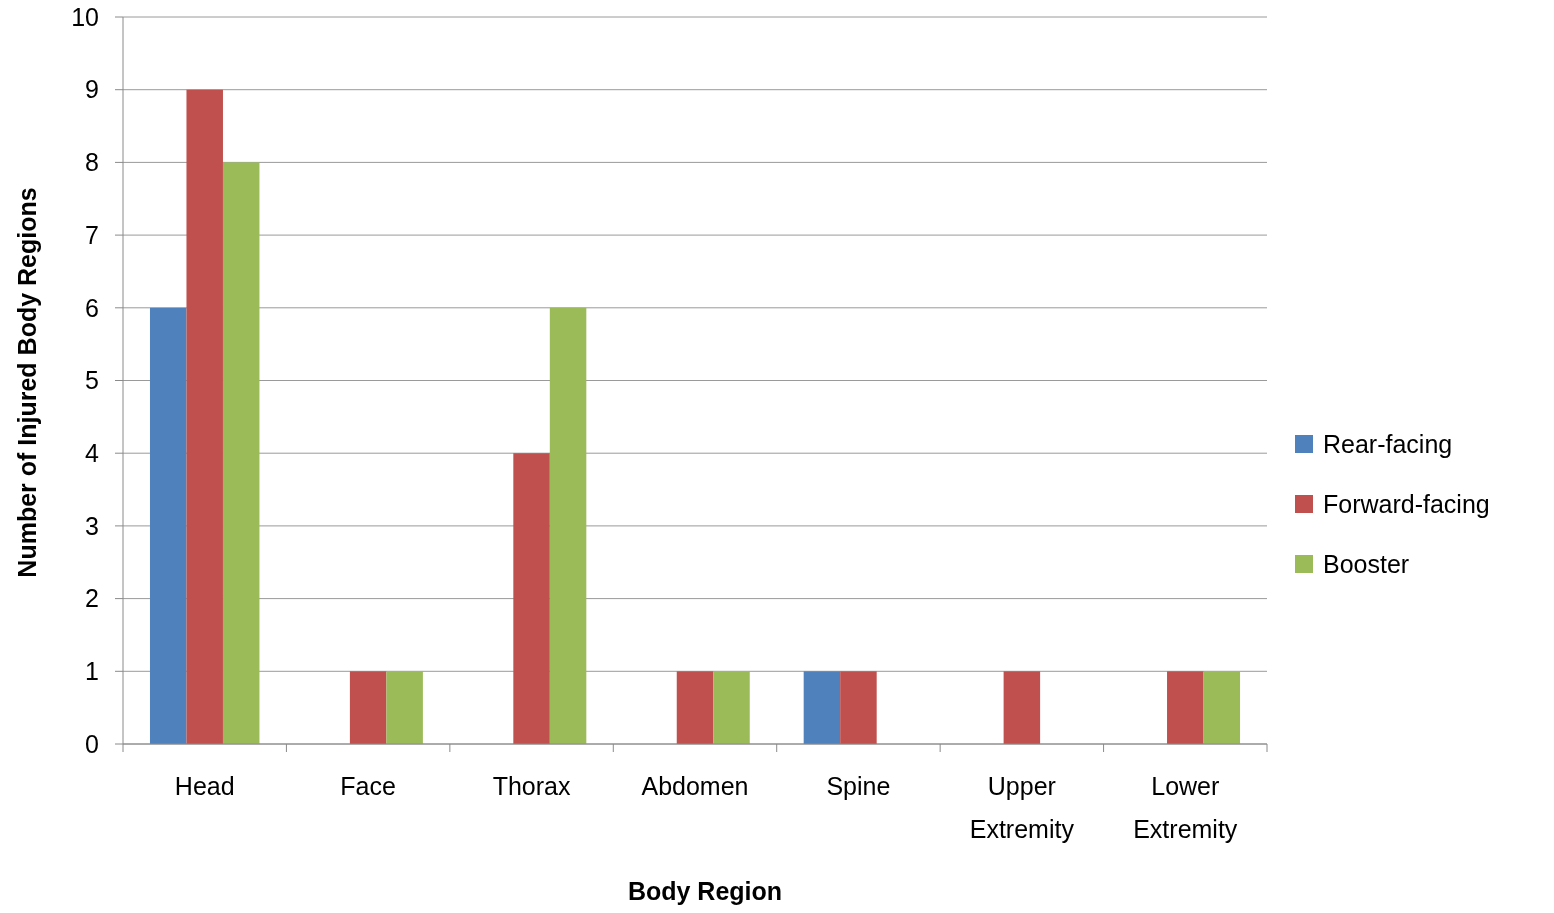  What do you see at coordinates (92, 234) in the screenshot?
I see `y-tick-label: 7` at bounding box center [92, 234].